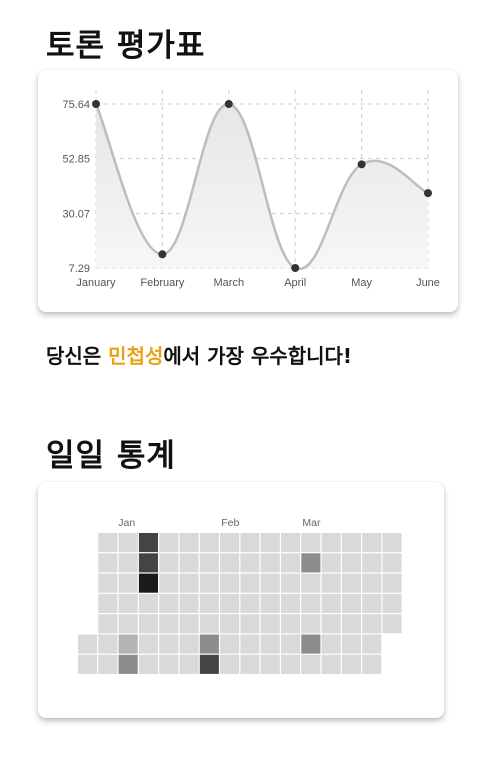 The height and width of the screenshot is (762, 488). What do you see at coordinates (228, 104) in the screenshot?
I see `data-point-march` at bounding box center [228, 104].